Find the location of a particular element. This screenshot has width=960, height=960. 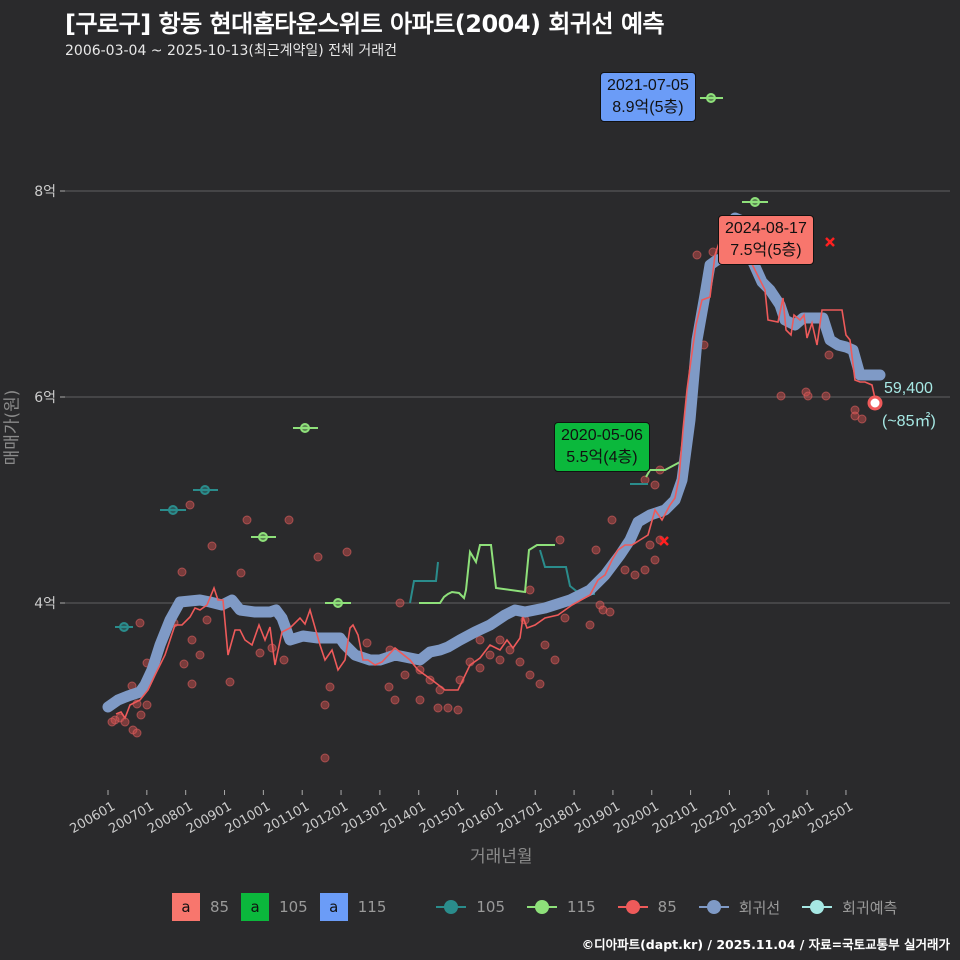

legend-label-105: 105 is located at coordinates (293, 907).